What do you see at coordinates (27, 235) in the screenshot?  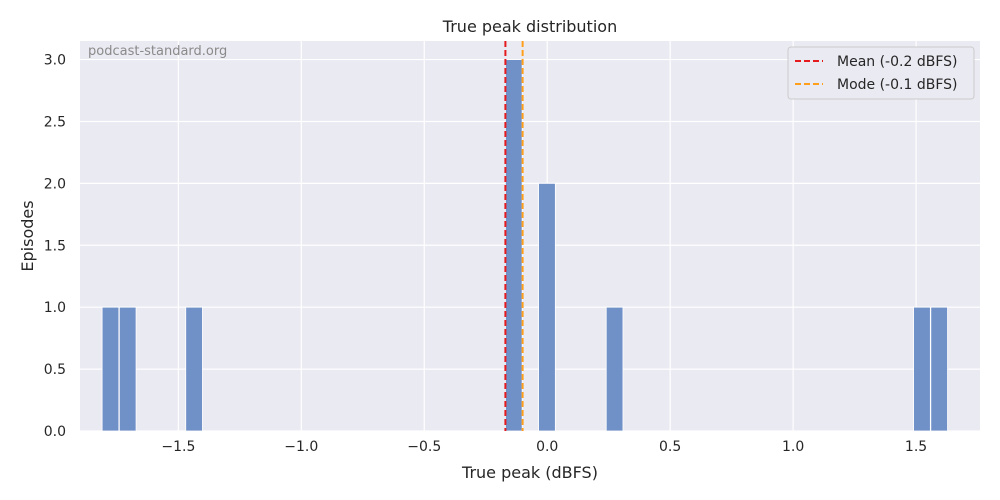 I see `y-axis-title: Episodes` at bounding box center [27, 235].